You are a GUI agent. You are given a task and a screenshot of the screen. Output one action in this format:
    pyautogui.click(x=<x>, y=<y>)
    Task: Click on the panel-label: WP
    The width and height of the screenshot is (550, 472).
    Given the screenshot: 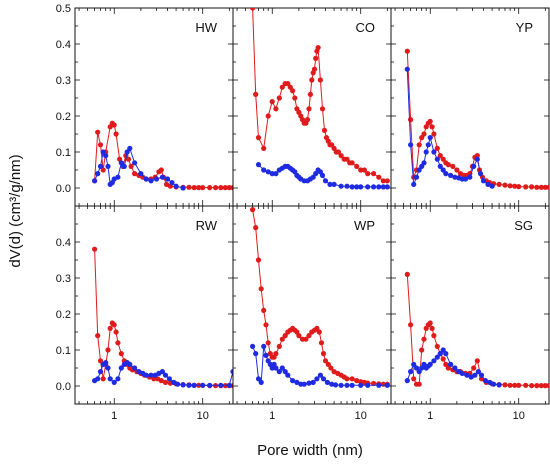 What is the action you would take?
    pyautogui.click(x=364, y=225)
    